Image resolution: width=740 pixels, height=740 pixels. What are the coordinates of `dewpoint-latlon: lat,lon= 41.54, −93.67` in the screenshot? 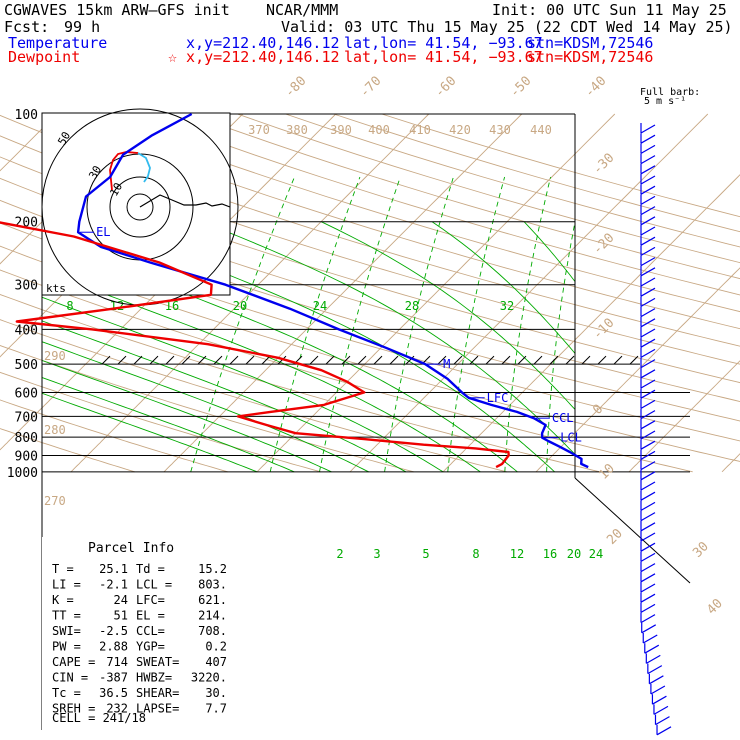 It's located at (443, 57).